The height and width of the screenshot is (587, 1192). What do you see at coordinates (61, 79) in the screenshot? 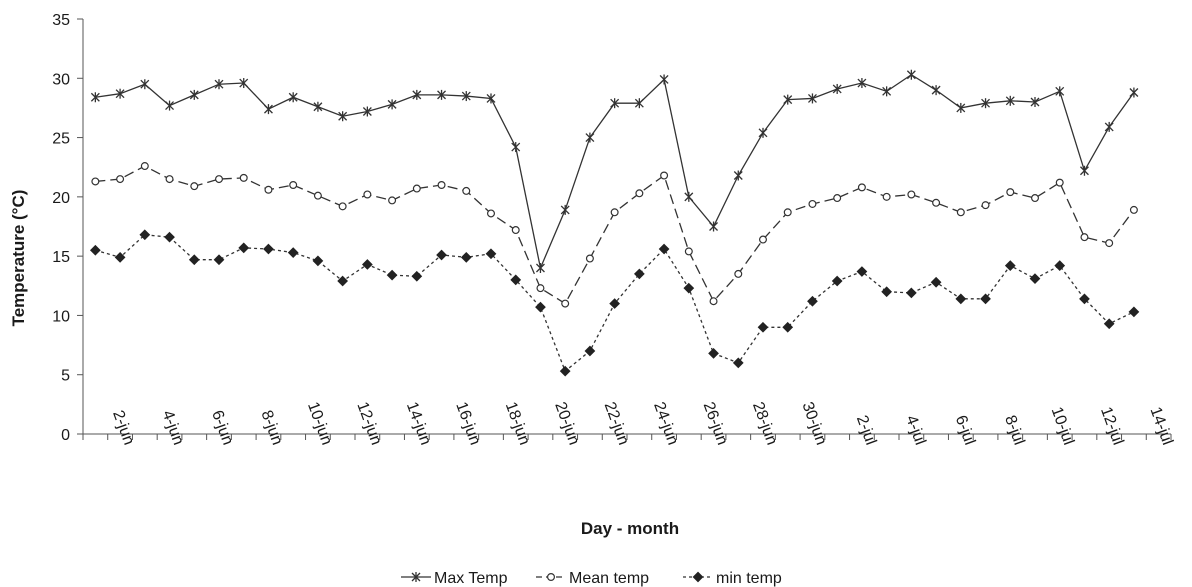
I see `y-tick-label: 30` at bounding box center [61, 79].